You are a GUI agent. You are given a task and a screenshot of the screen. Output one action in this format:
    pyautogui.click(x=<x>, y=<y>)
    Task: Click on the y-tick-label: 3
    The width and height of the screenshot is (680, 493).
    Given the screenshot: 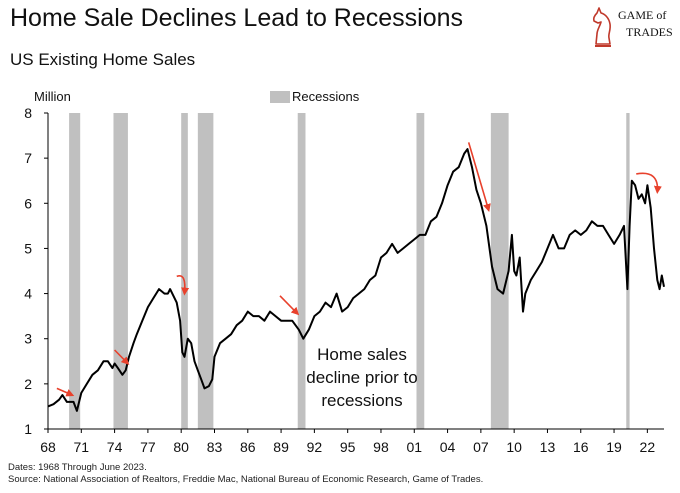 What is the action you would take?
    pyautogui.click(x=28, y=339)
    